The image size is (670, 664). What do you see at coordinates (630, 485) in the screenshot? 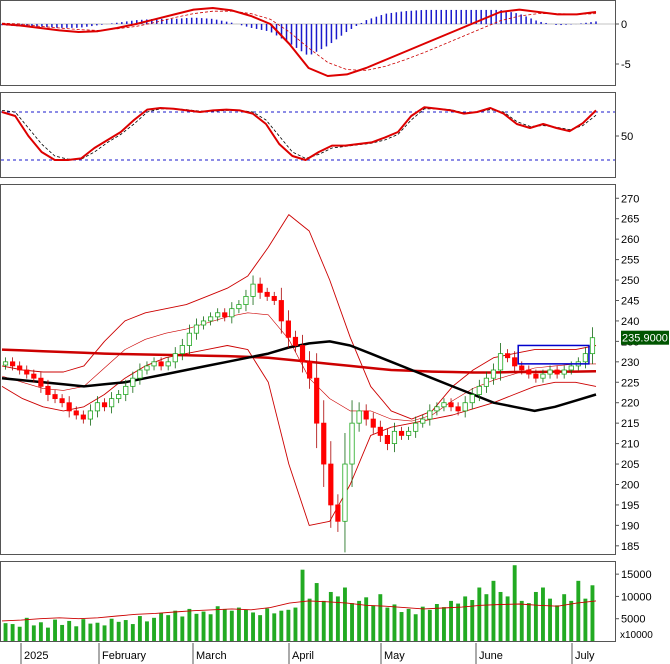
I see `price-tick-label: 200` at bounding box center [630, 485].